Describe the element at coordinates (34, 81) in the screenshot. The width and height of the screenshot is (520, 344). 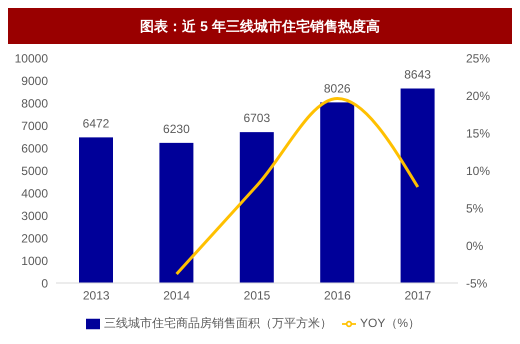
I see `y-tick-label: 9000` at that location.